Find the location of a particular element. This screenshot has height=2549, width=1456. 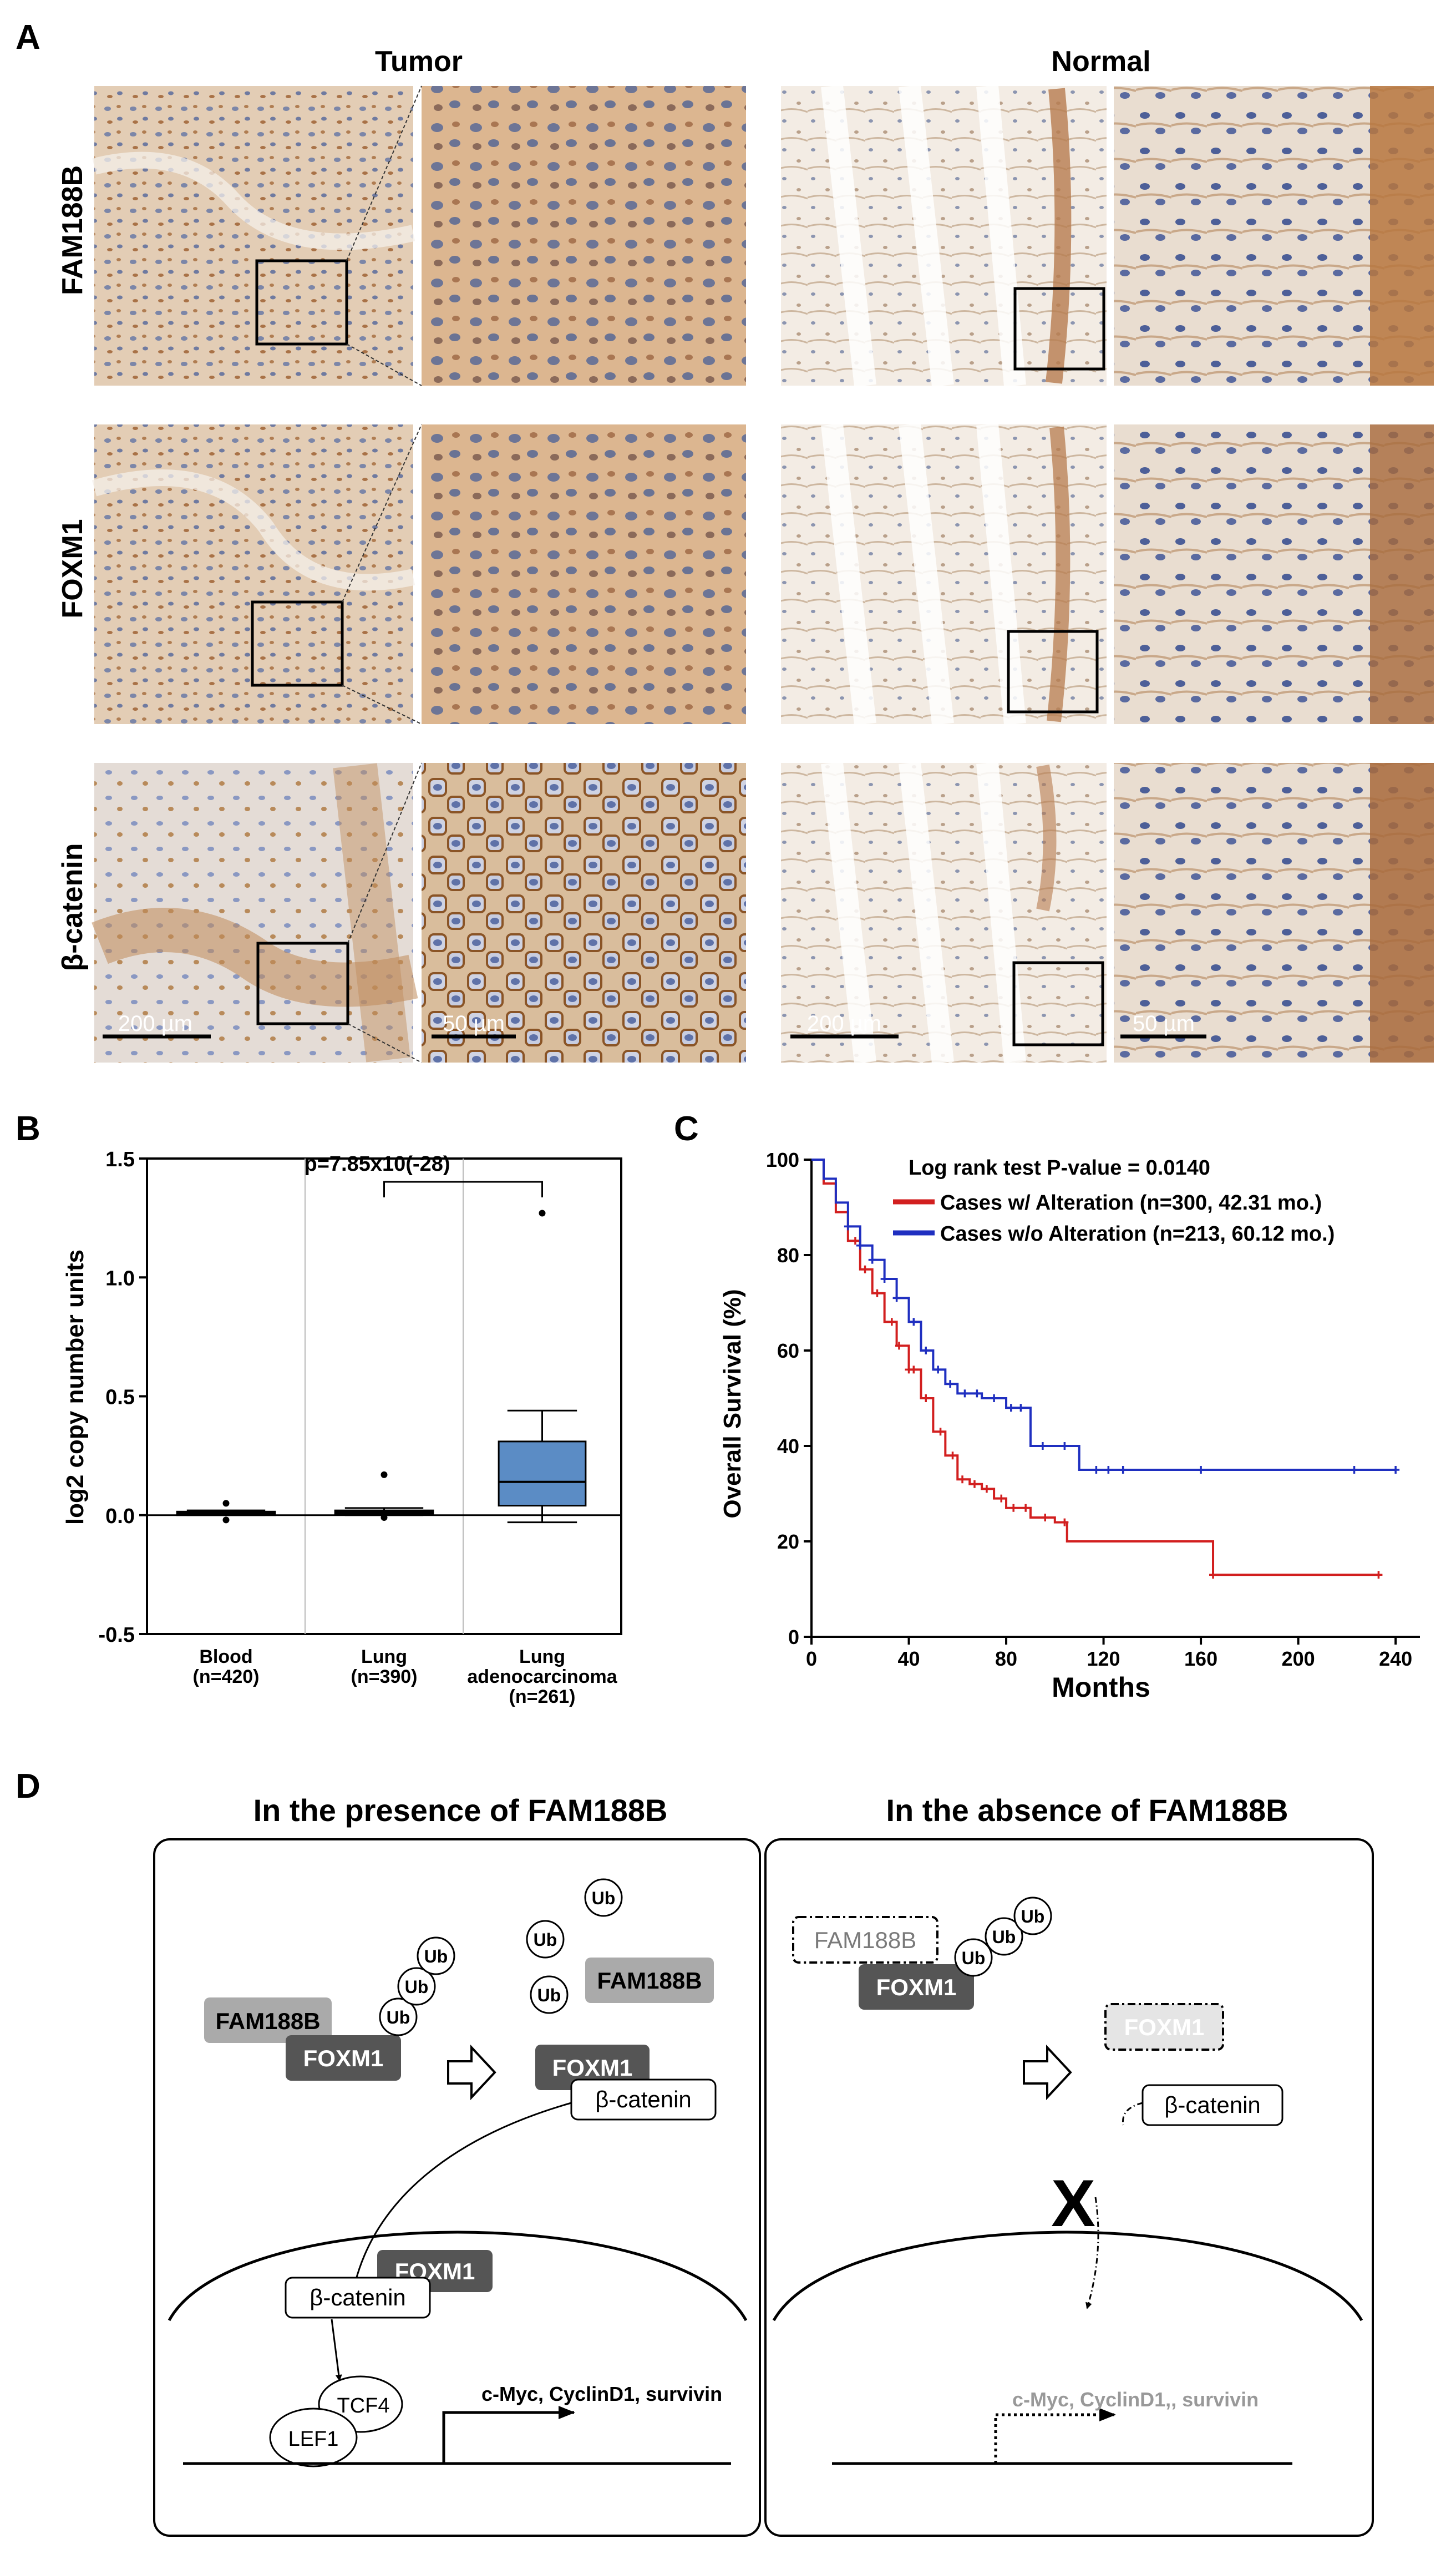

tf-tcf4-label: TCF4 is located at coordinates (363, 2406).